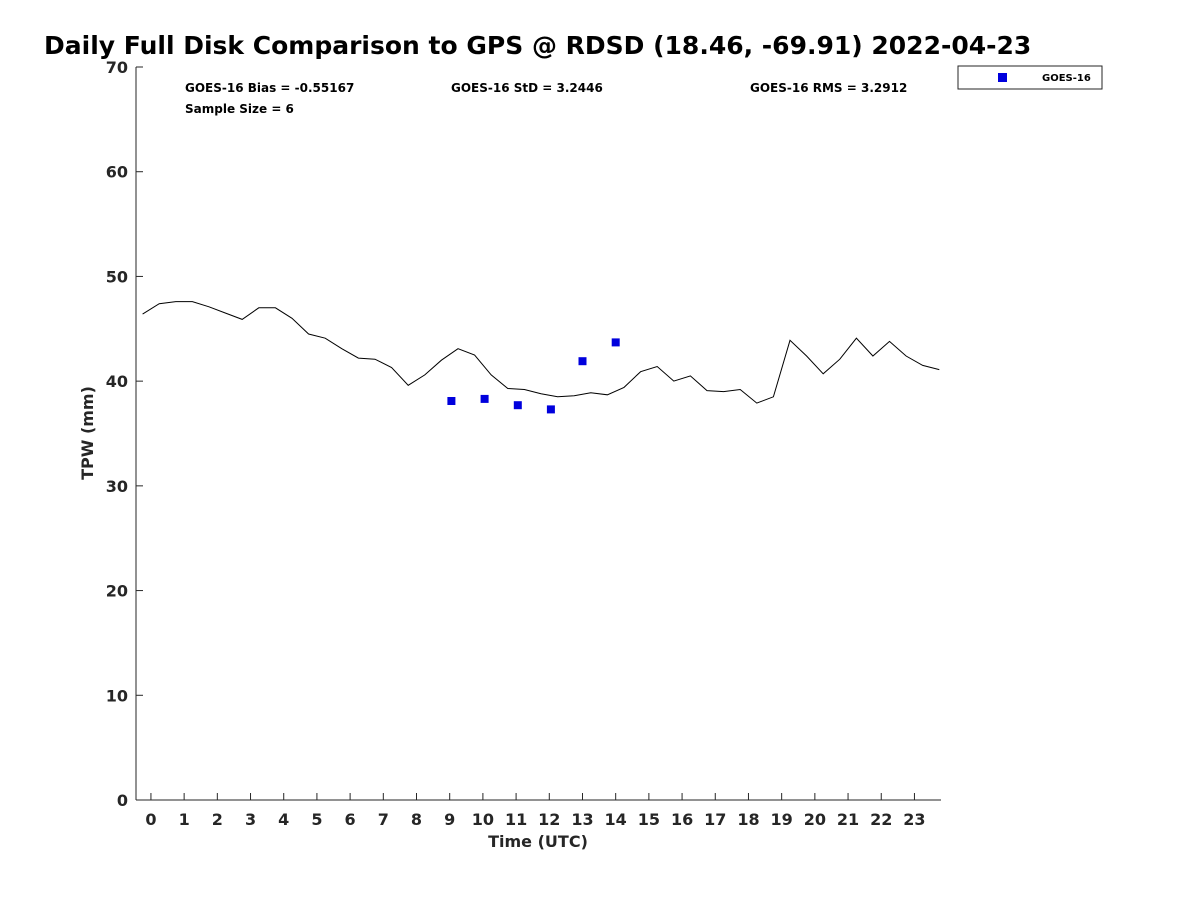  I want to click on y-tick-label: 60, so click(117, 172).